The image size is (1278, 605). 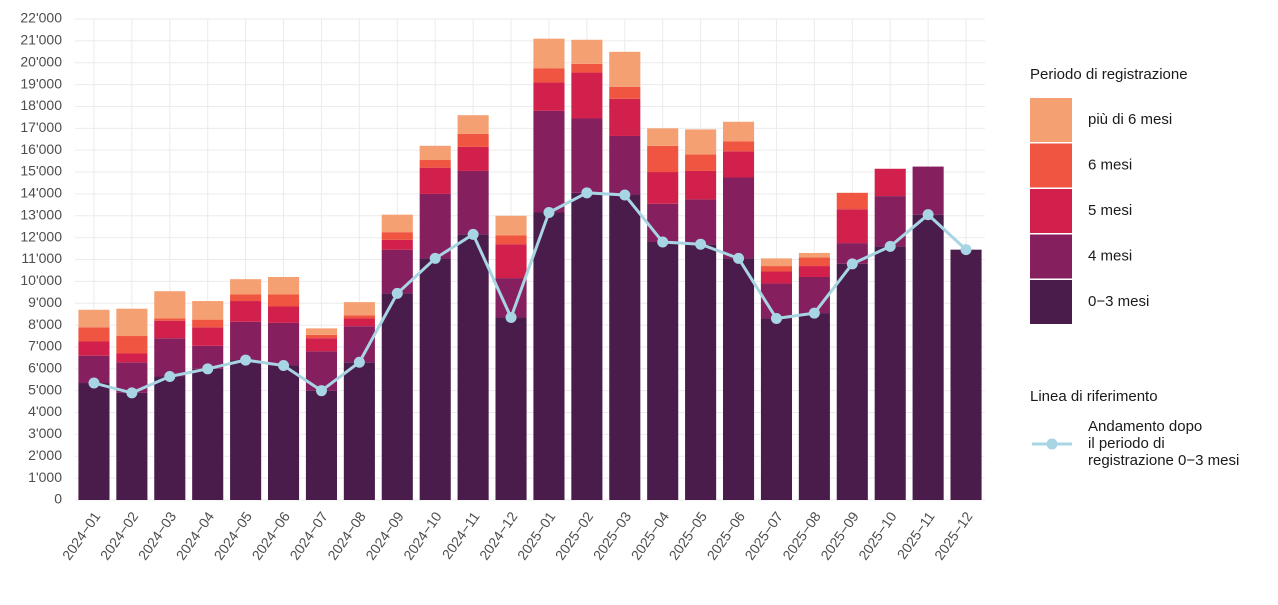 What do you see at coordinates (45, 455) in the screenshot?
I see `y-tick-label: 2'000` at bounding box center [45, 455].